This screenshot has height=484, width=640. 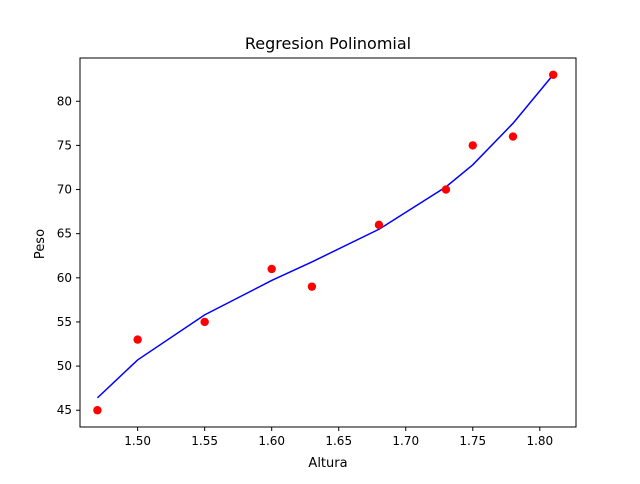 What do you see at coordinates (64, 234) in the screenshot?
I see `y-tick-label: 65` at bounding box center [64, 234].